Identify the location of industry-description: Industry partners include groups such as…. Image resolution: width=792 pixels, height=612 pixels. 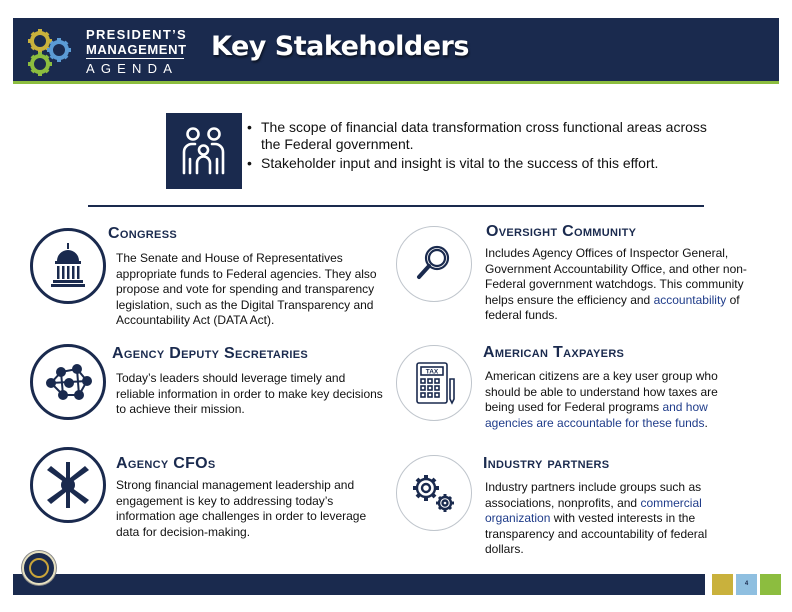
(610, 519).